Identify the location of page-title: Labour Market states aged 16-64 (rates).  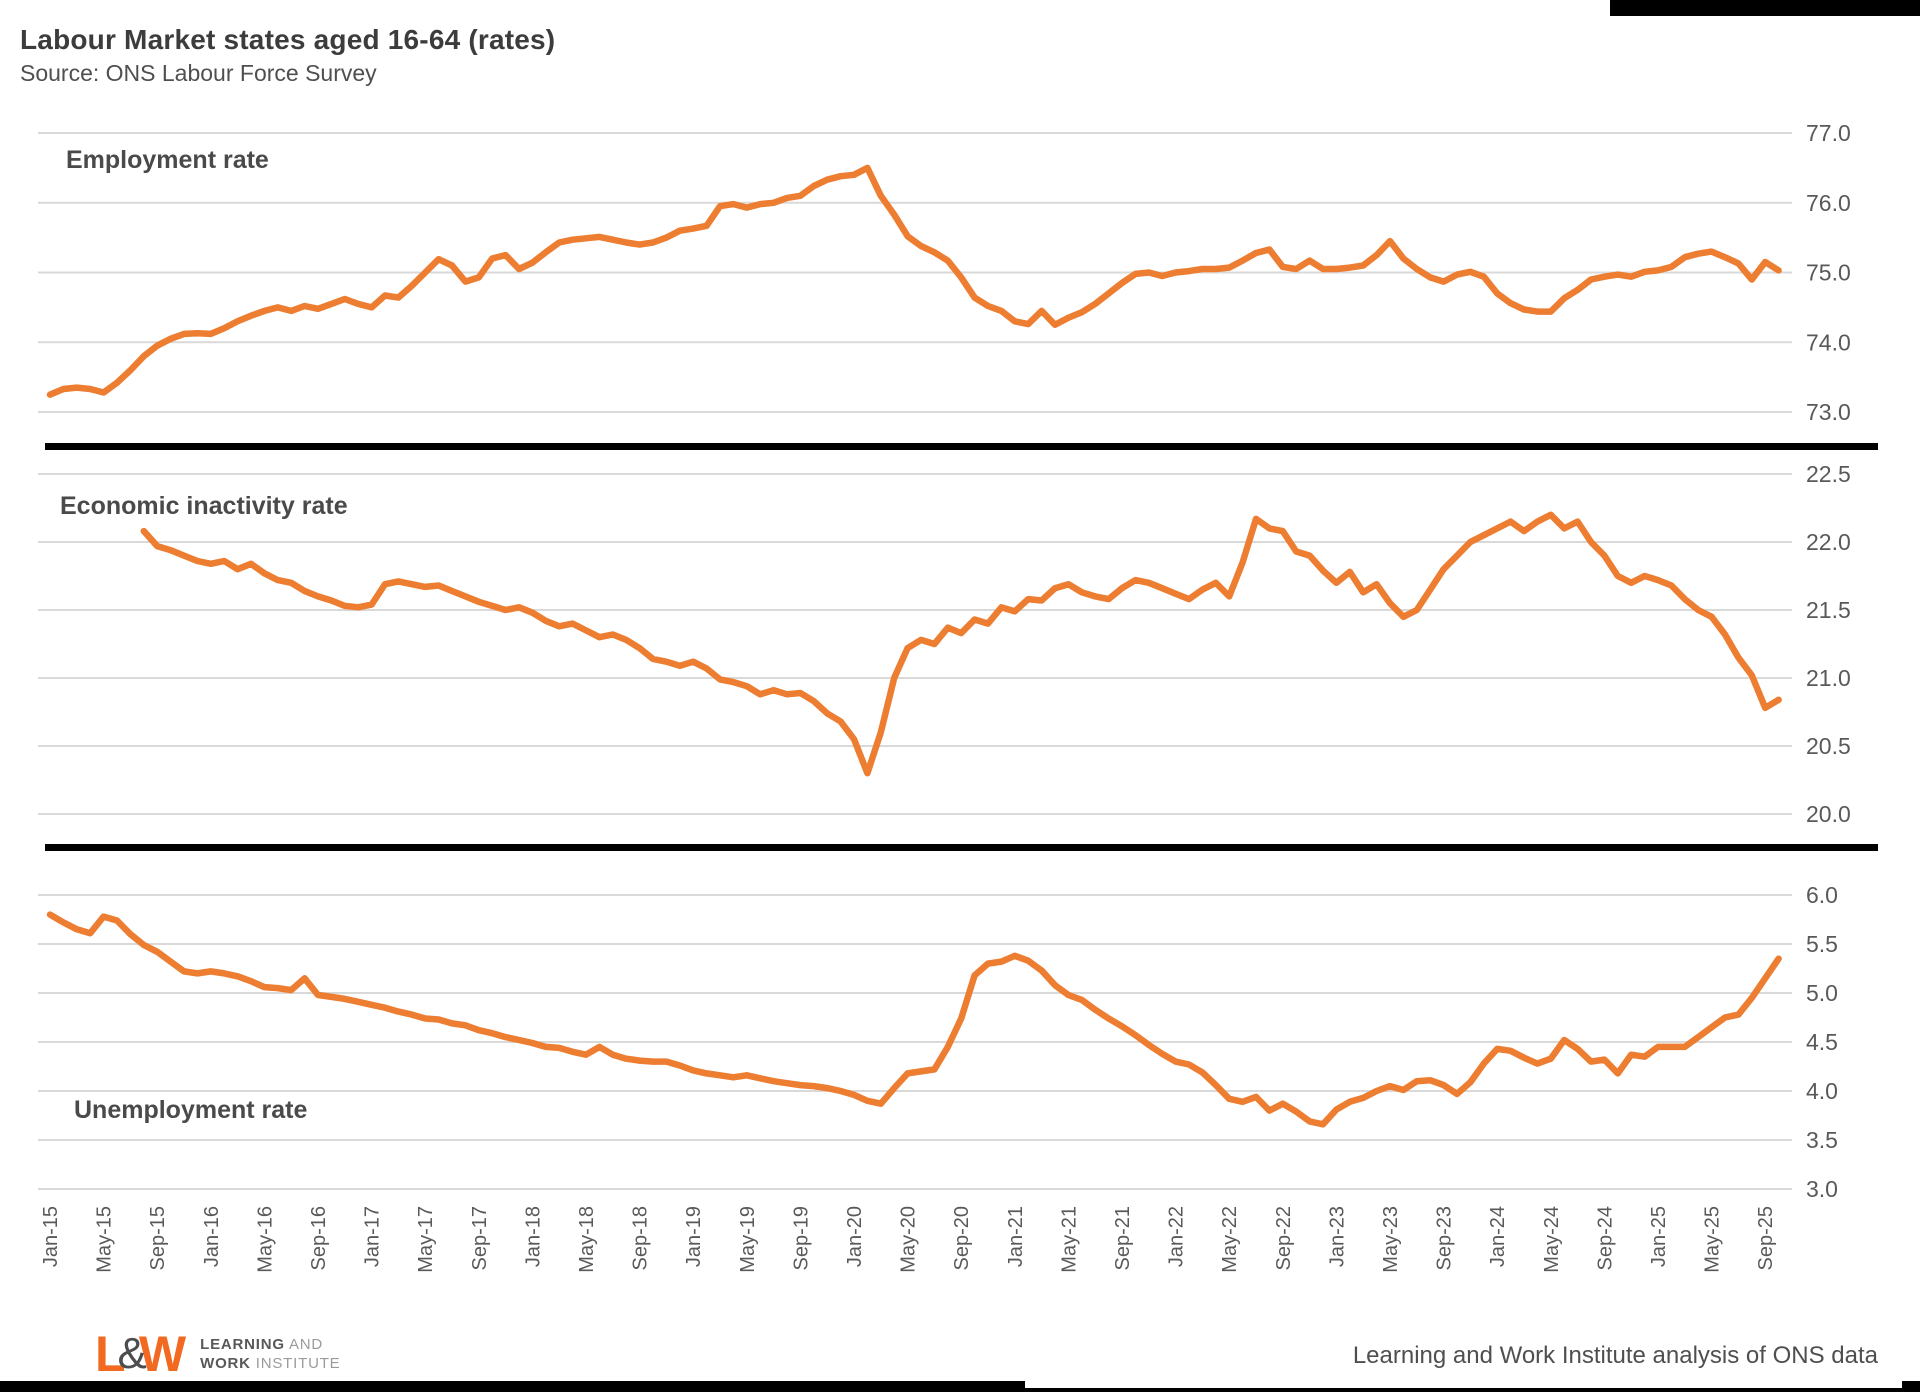
(288, 39).